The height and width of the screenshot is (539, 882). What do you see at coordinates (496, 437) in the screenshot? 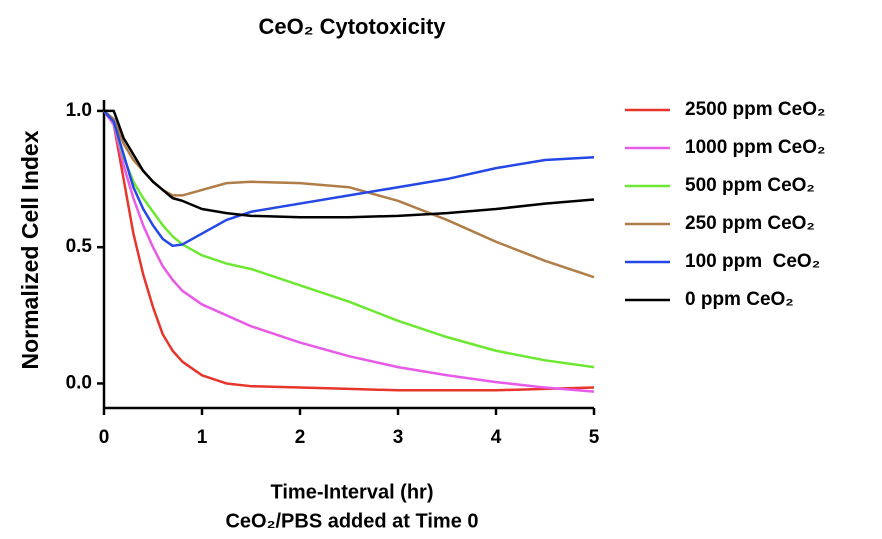
I see `x-tick-label: 4` at bounding box center [496, 437].